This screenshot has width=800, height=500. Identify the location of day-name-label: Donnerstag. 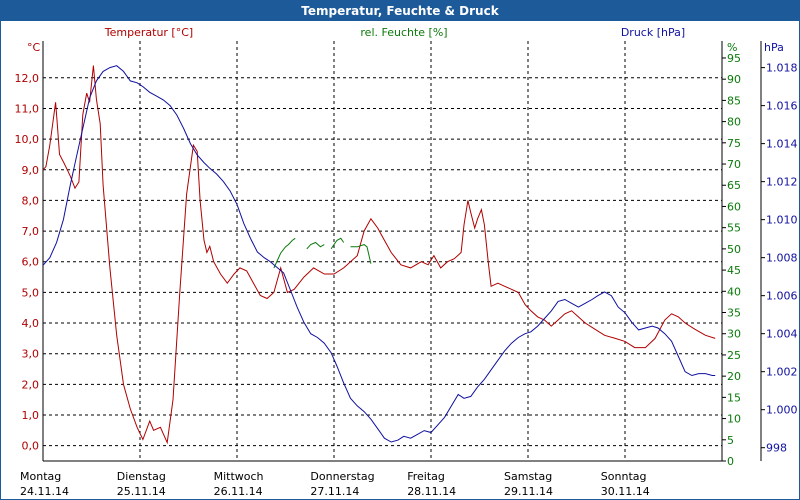
(342, 476).